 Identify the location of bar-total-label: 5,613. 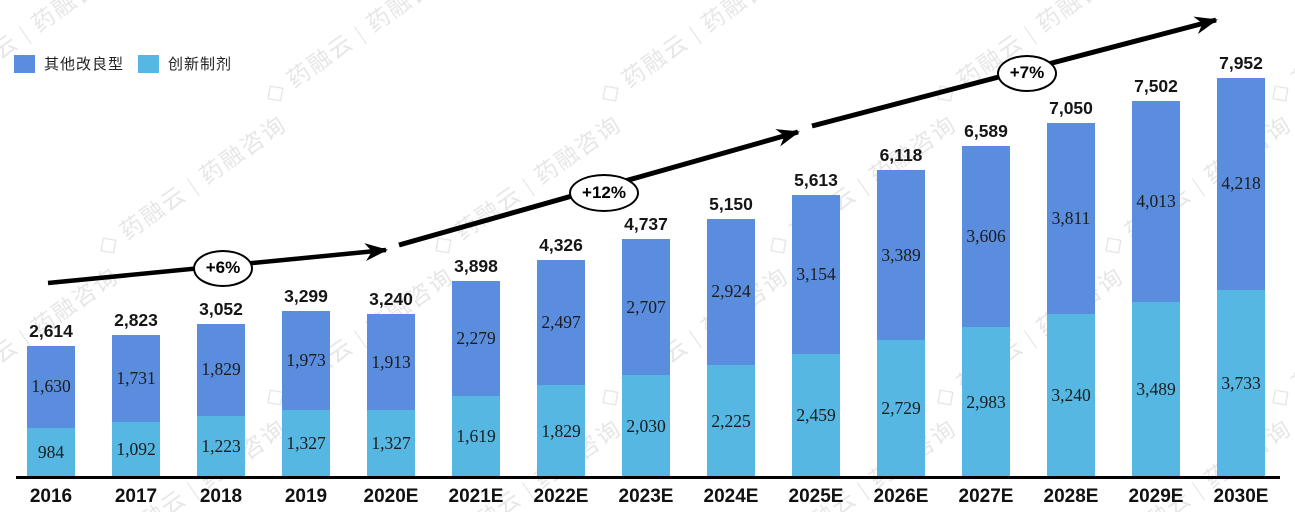
(816, 180).